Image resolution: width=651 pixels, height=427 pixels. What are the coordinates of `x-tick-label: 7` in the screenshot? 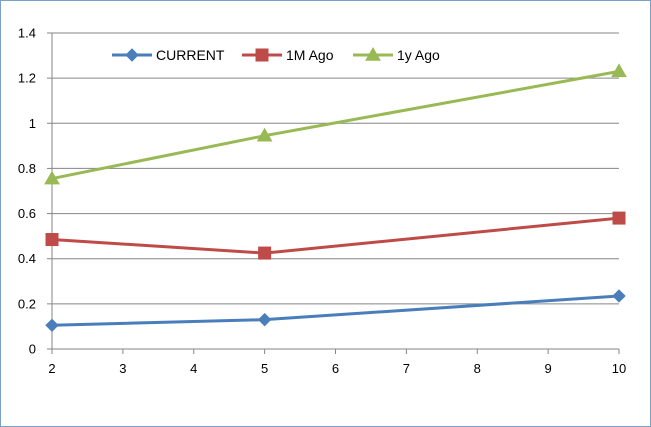 It's located at (406, 368).